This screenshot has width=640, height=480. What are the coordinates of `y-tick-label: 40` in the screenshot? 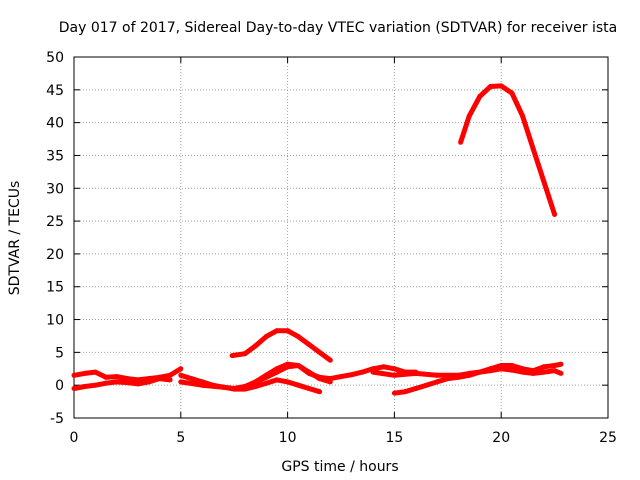 It's located at (55, 124).